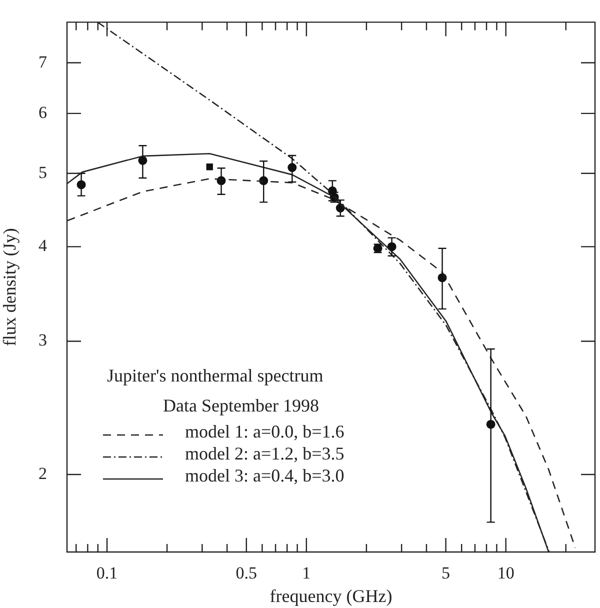 This screenshot has width=600, height=608. I want to click on y-tick-label: 2, so click(42, 473).